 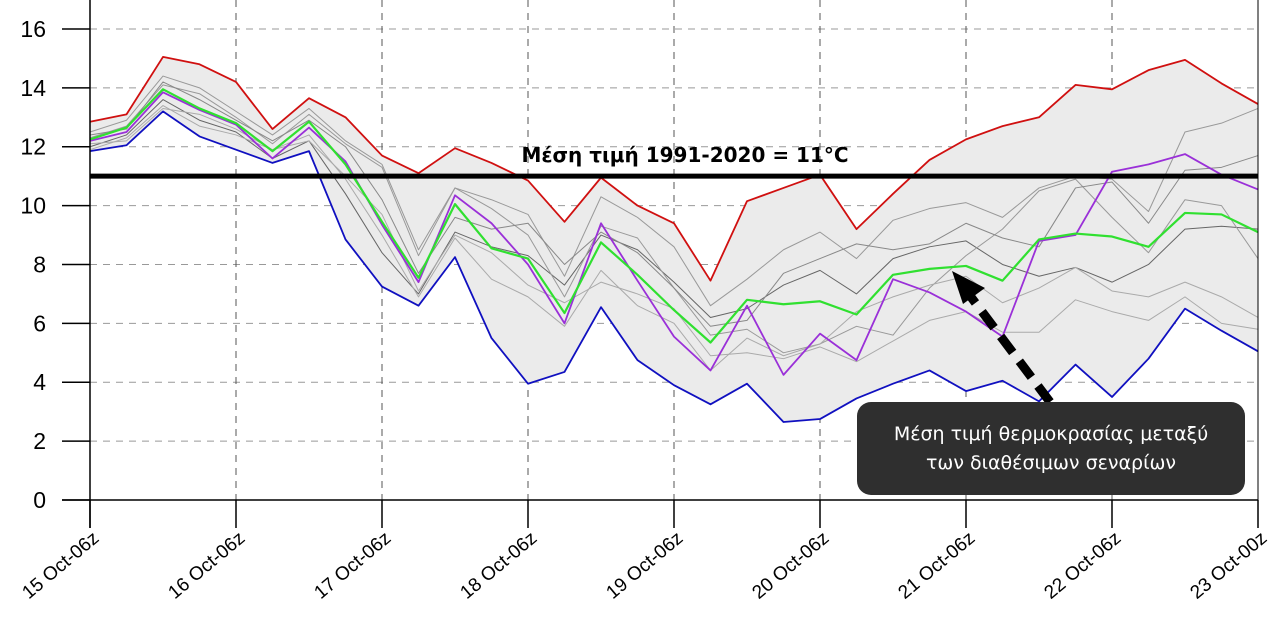 What do you see at coordinates (353, 566) in the screenshot?
I see `x-tick-label: 17 Oct-06z` at bounding box center [353, 566].